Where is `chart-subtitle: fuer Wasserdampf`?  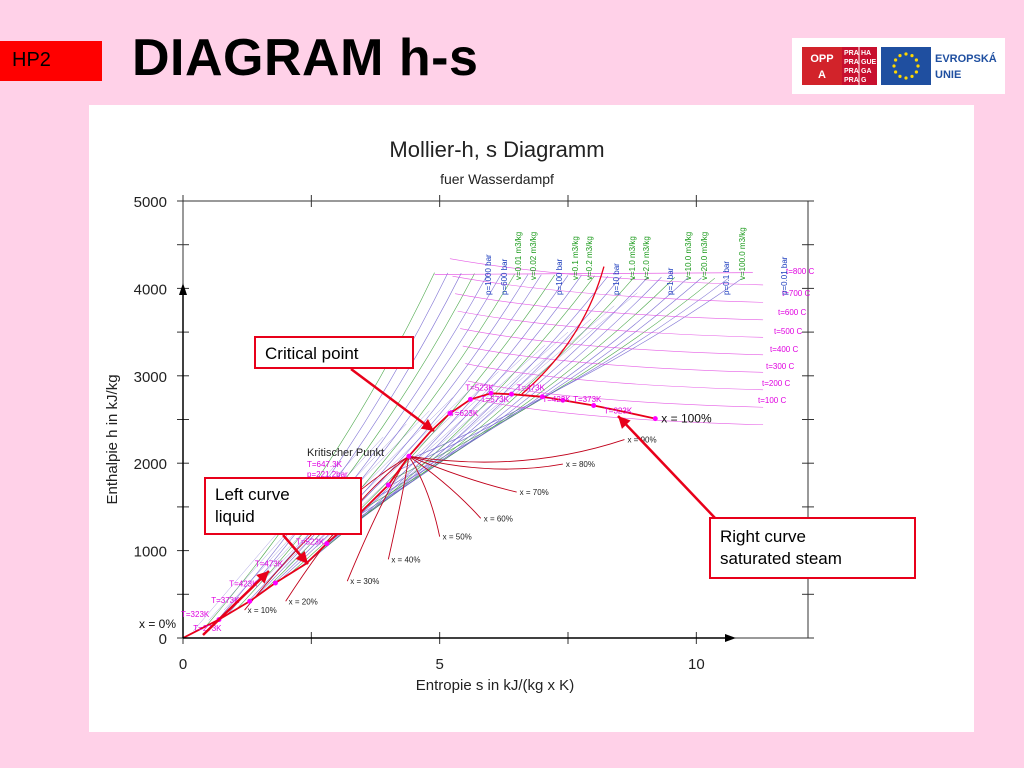
chart-subtitle: fuer Wasserdampf is located at coordinates (497, 179).